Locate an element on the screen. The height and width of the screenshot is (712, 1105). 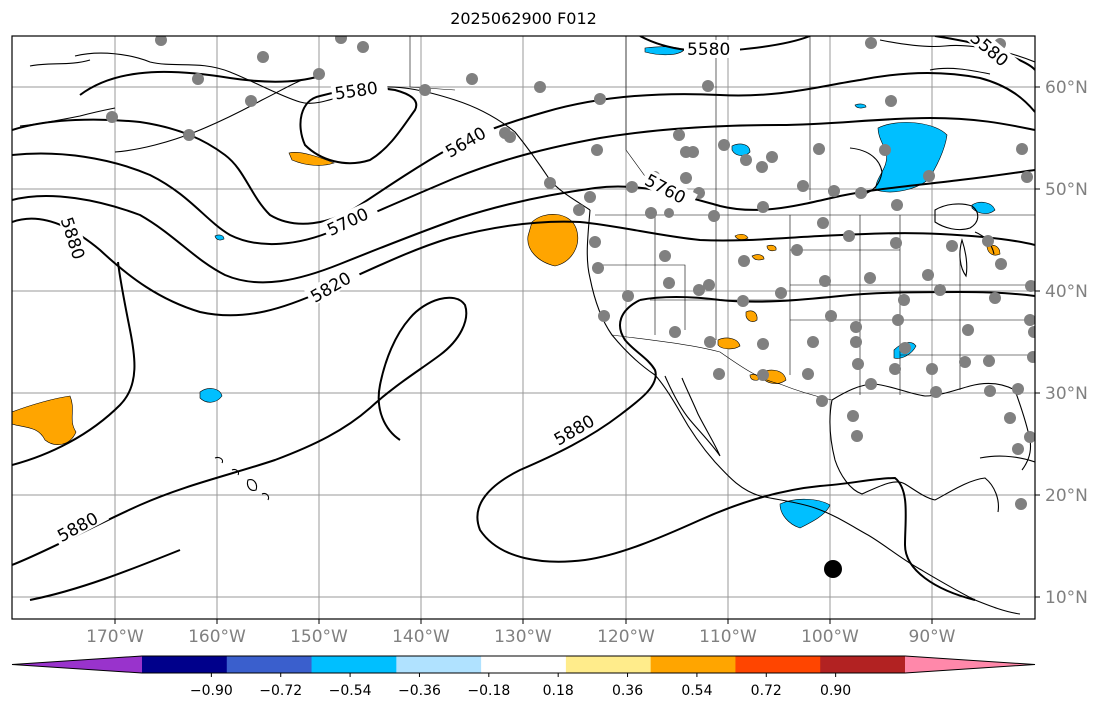
colorbar-tick-label: −0.18 is located at coordinates (488, 691).